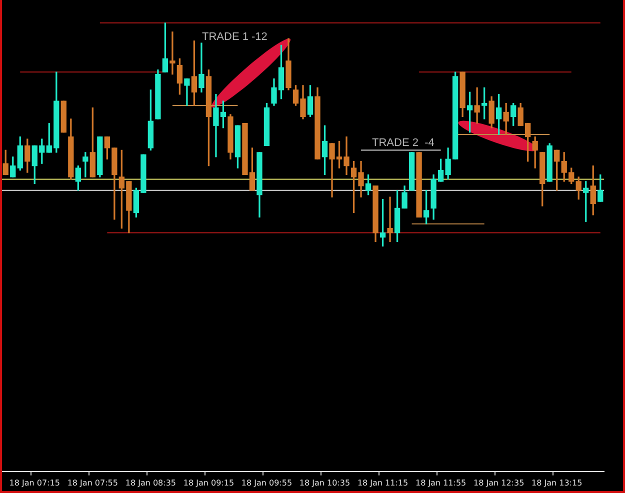  Describe the element at coordinates (557, 483) in the screenshot. I see `x-tick-label: 18 Jan 13:15` at that location.